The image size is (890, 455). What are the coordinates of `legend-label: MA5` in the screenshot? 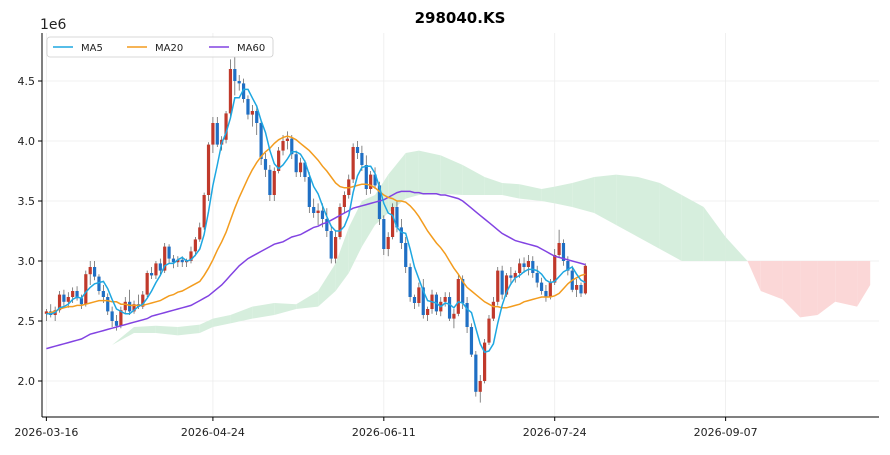 It's located at (92, 48).